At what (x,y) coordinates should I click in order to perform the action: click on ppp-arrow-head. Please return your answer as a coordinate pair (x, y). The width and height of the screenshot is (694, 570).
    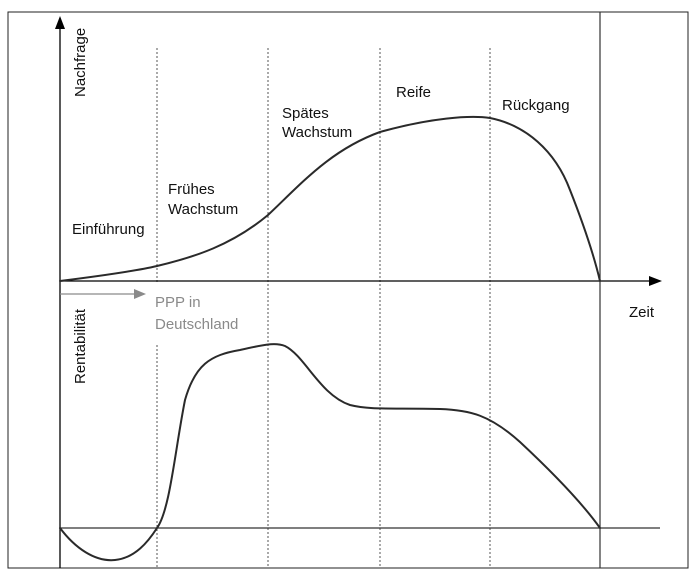
    Looking at the image, I should click on (140, 294).